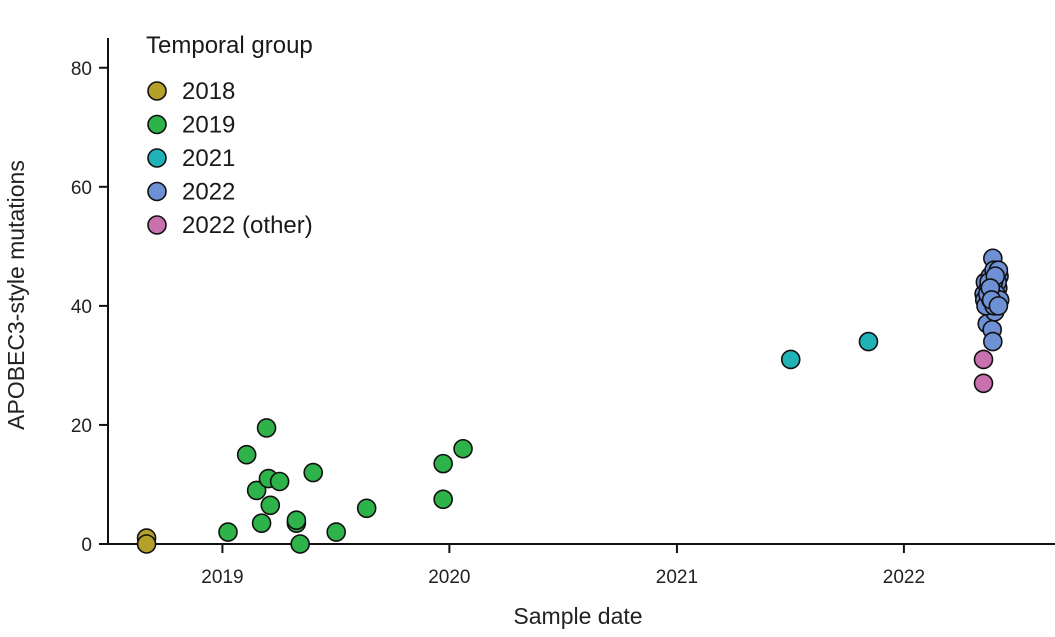  I want to click on y-tick-label: 80, so click(81, 69).